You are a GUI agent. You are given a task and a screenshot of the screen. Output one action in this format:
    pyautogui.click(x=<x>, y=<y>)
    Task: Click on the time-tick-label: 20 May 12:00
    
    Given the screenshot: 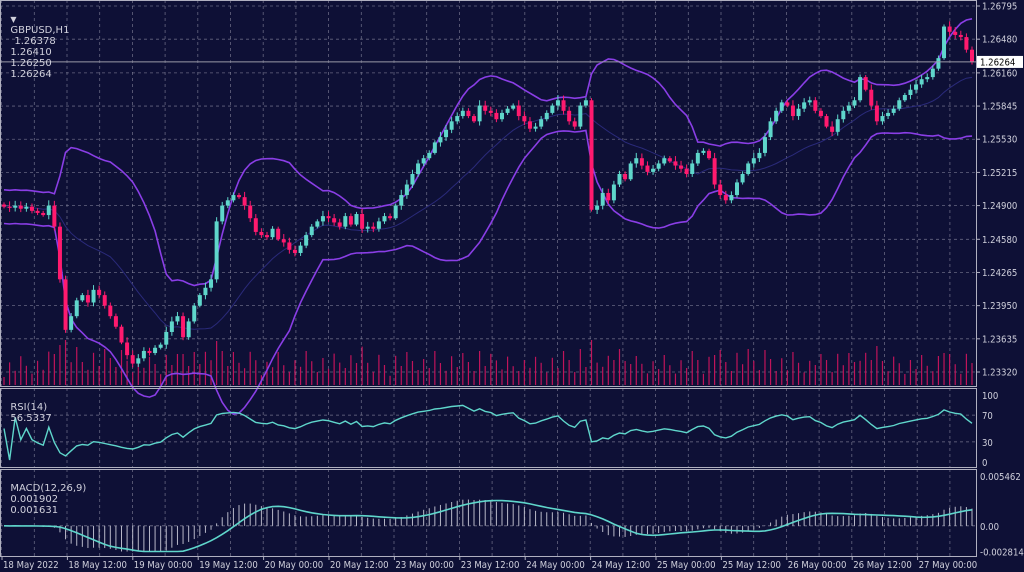 What is the action you would take?
    pyautogui.click(x=359, y=565)
    